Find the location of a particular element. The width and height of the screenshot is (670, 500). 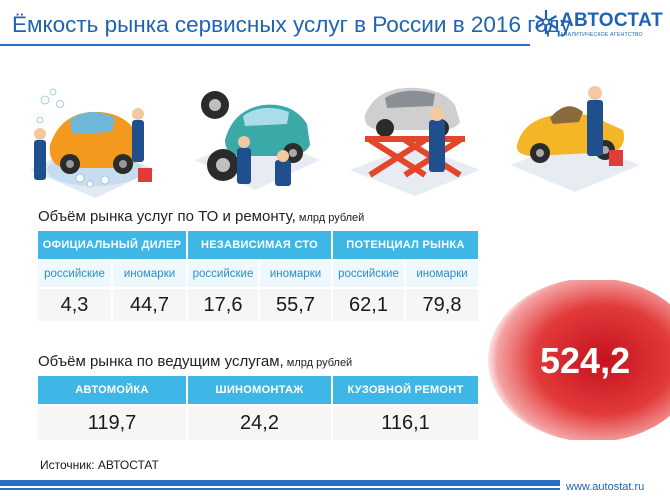

header-official-dealer: ОФИЦИАЛЬНЫЙ ДИЛЕР is located at coordinates (112, 245).